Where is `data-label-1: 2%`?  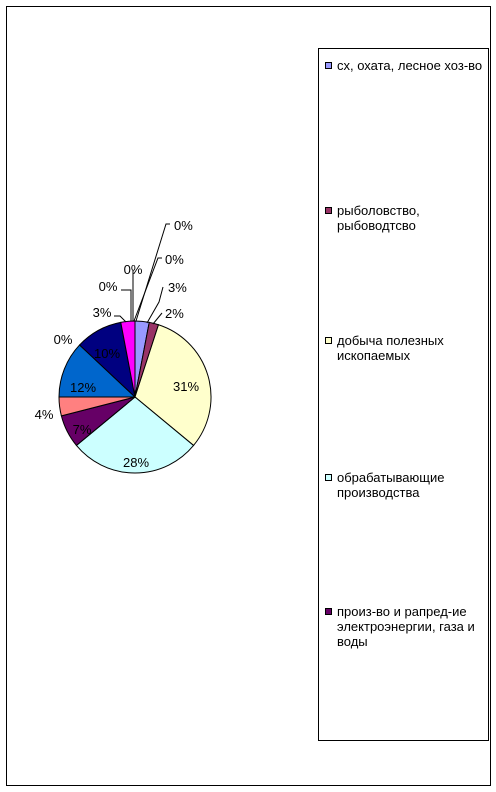
data-label-1: 2% is located at coordinates (174, 313).